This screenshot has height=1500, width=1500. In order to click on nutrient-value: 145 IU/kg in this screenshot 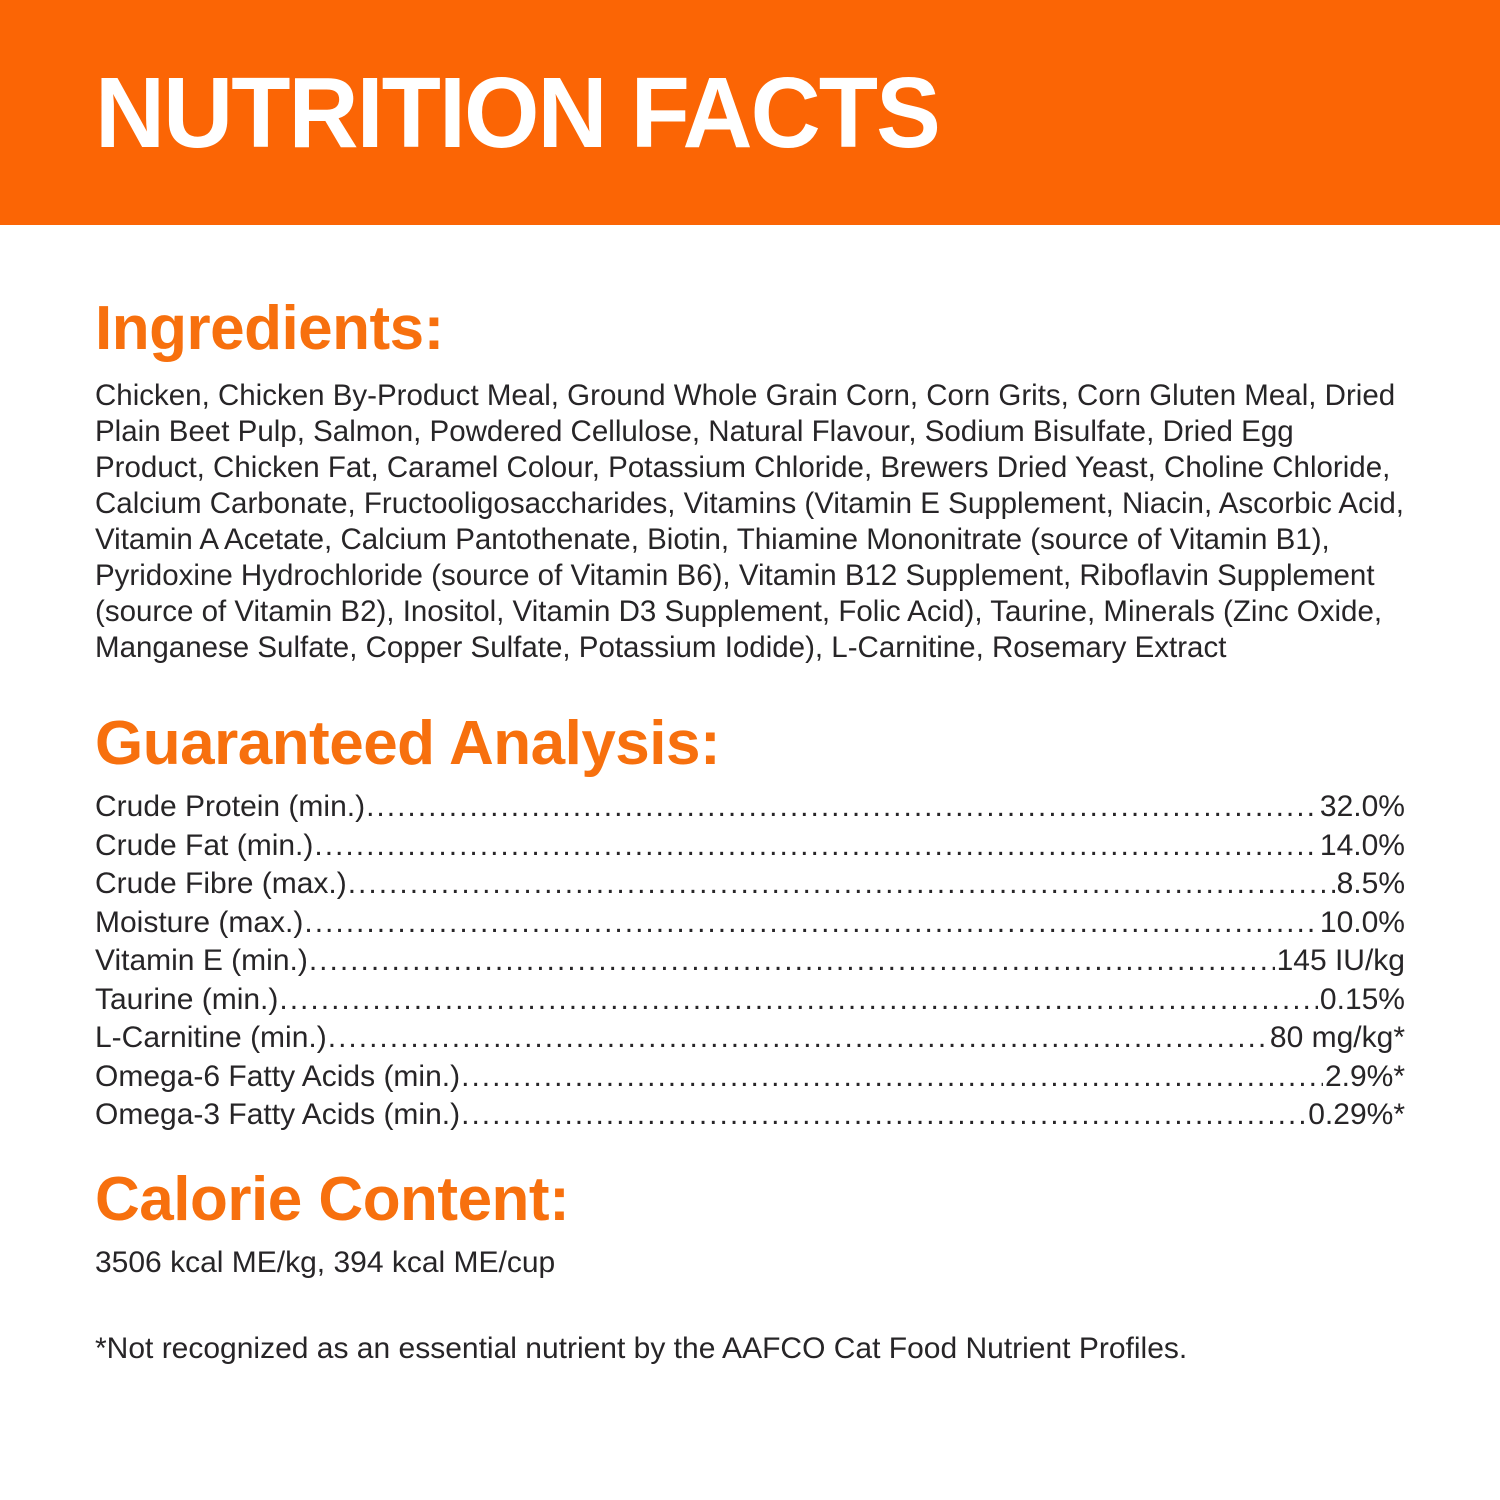, I will do `click(1340, 960)`.